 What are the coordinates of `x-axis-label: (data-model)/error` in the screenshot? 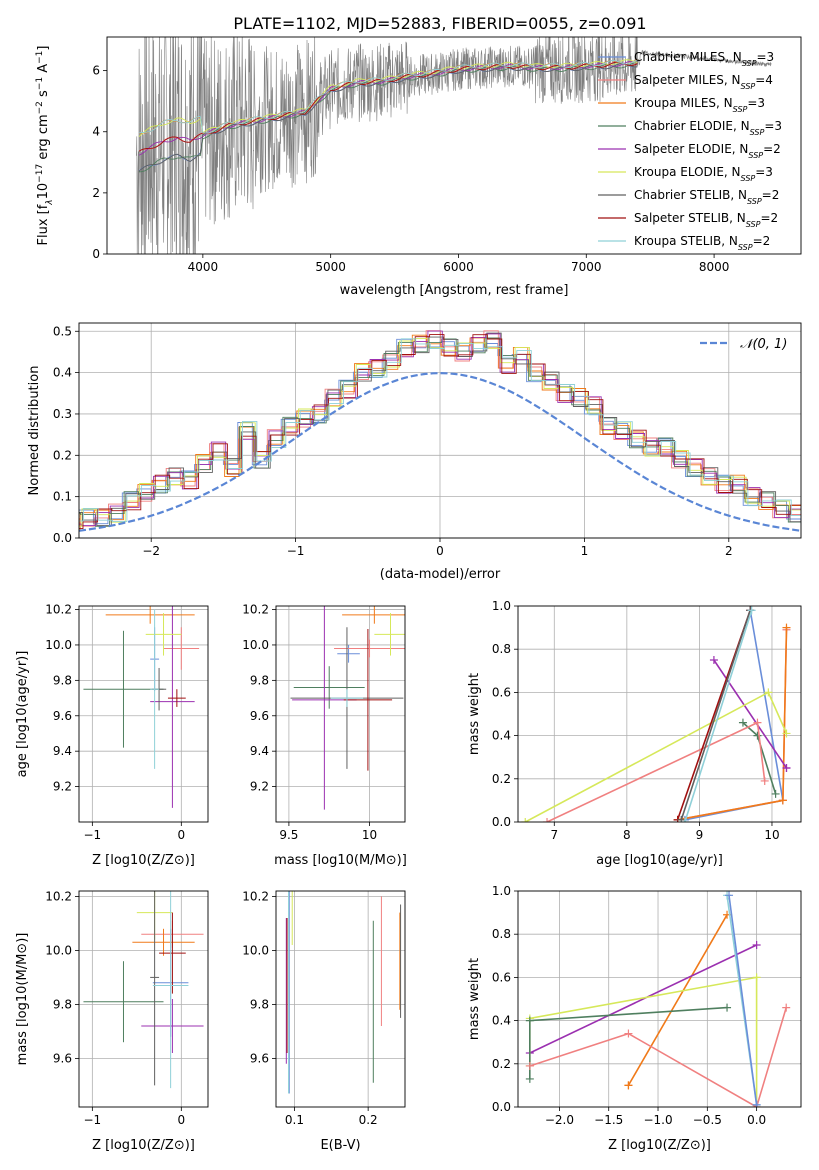 It's located at (440, 574).